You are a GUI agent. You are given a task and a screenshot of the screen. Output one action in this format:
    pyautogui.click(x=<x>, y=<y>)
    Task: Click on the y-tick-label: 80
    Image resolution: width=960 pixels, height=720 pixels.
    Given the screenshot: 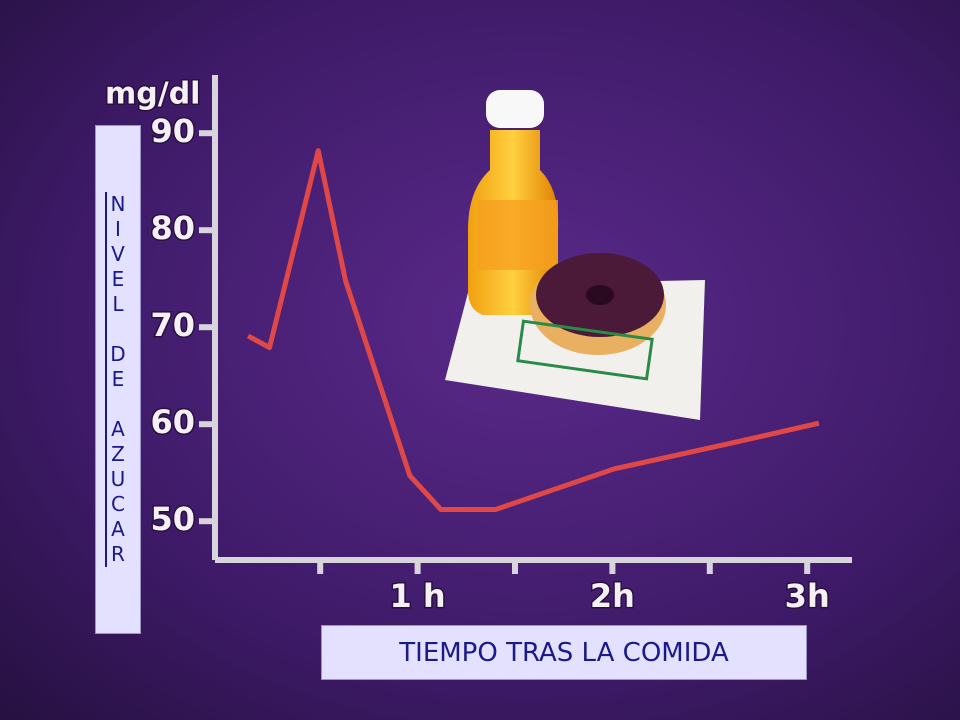 What is the action you would take?
    pyautogui.click(x=172, y=228)
    